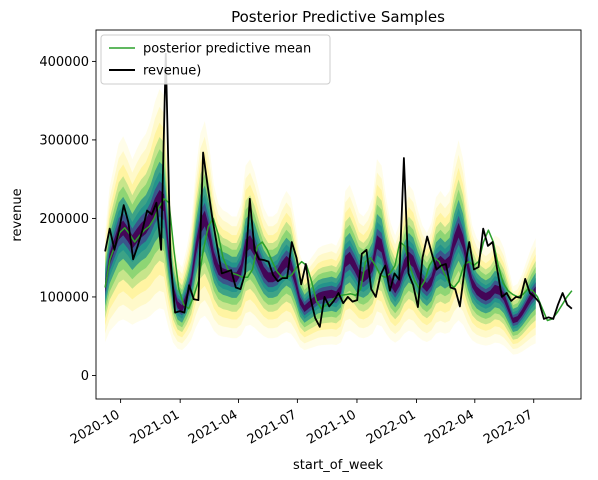 This screenshot has width=598, height=480. What do you see at coordinates (155, 427) in the screenshot?
I see `x-tick-label: 2021-01` at bounding box center [155, 427].